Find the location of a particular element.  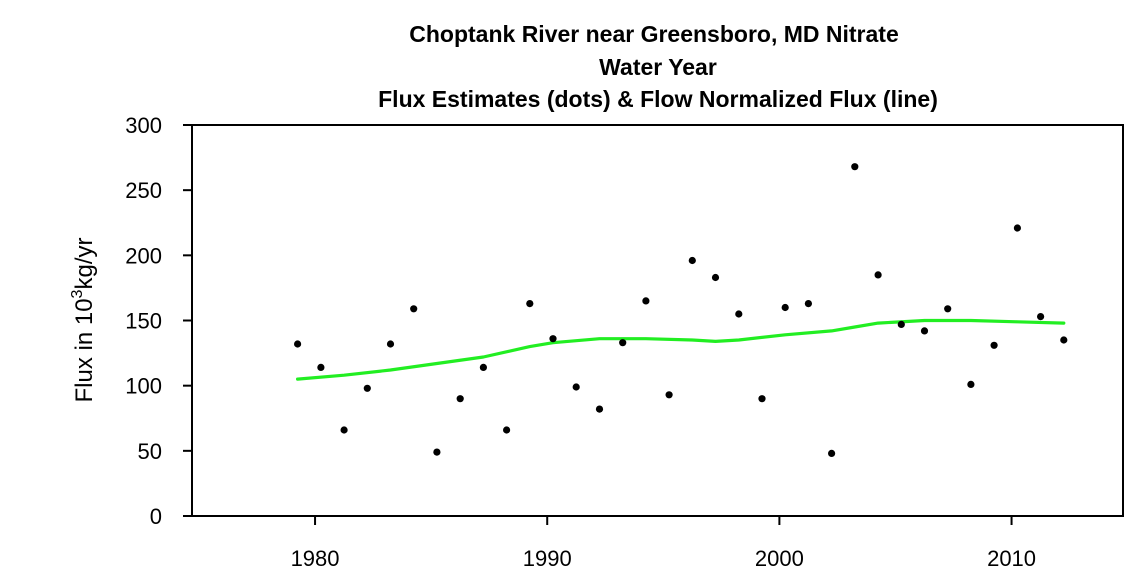

y-axis-label-prefix: Flux in 10 is located at coordinates (84, 350).